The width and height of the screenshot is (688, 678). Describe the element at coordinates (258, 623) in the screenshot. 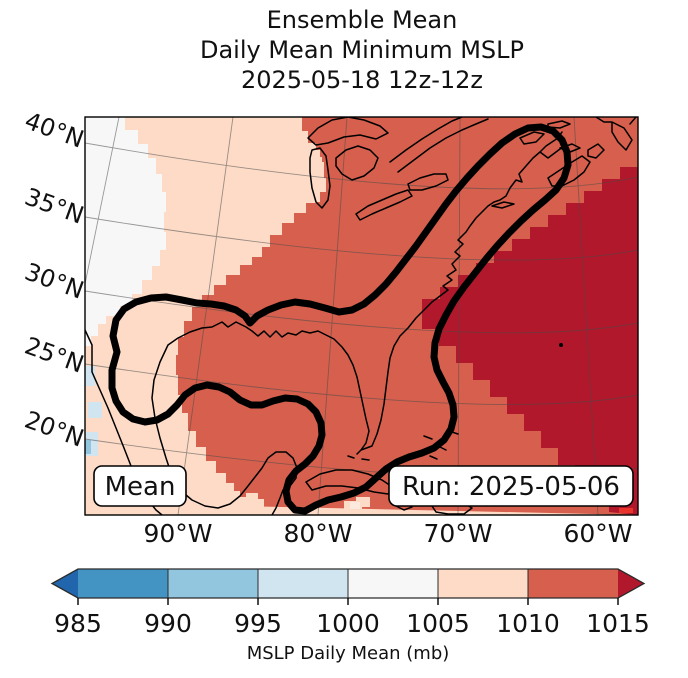

I see `cb-tick-995: 995` at that location.